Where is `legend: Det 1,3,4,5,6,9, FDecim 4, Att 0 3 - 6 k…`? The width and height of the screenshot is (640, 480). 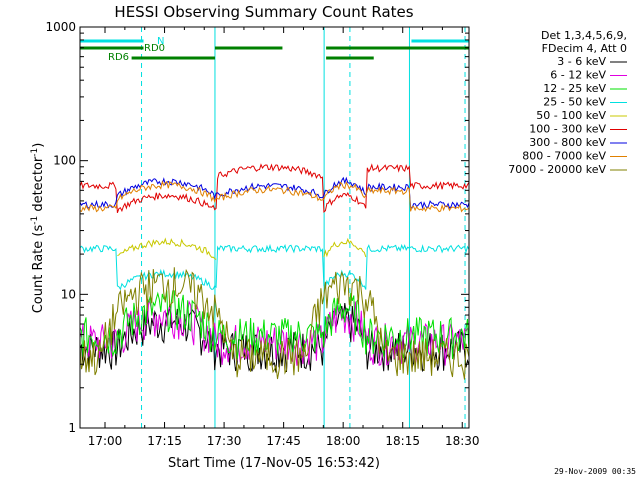
legend: Det 1,3,4,5,6,9, FDecim 4, Att 0 3 - 6 k… is located at coordinates (567, 102).